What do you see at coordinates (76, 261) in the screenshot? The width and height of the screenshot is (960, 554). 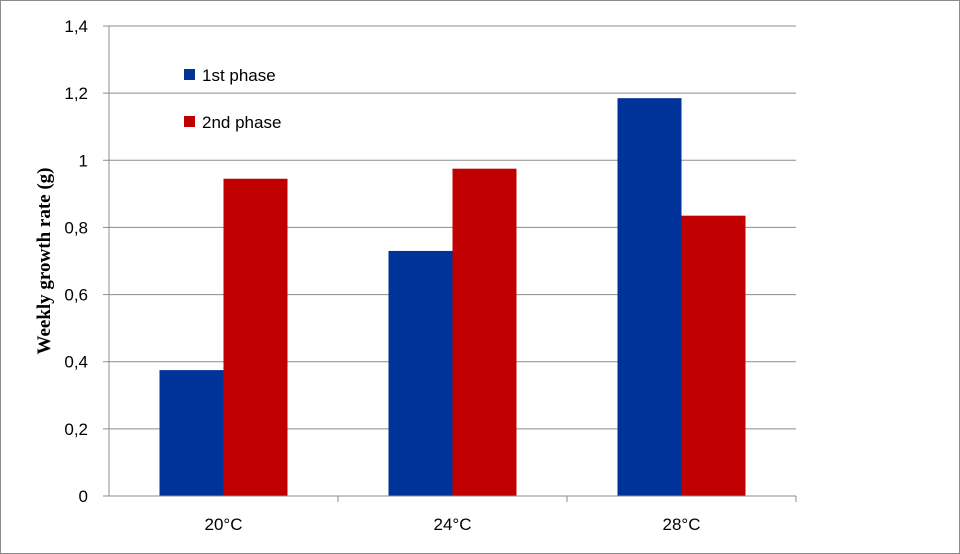 I see `y-tick-labels: 0 0,2 0,4 0,6 0,8 1 1,2 1,4` at bounding box center [76, 261].